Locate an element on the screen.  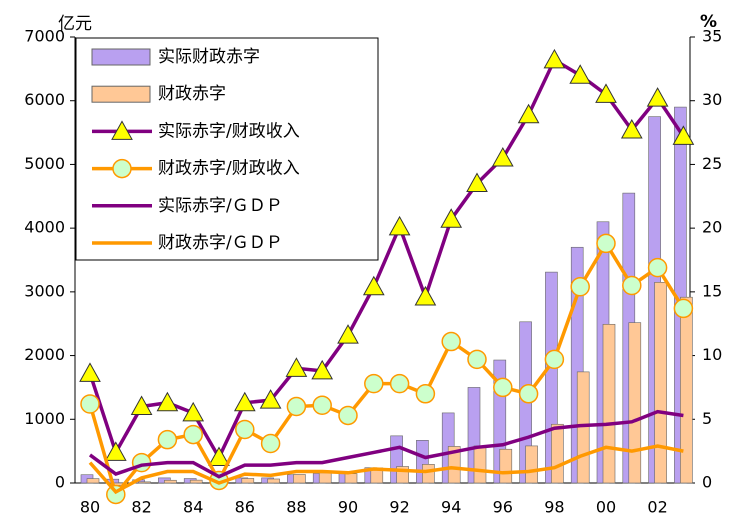
y-tick-label: 6000 is located at coordinates (44, 99).